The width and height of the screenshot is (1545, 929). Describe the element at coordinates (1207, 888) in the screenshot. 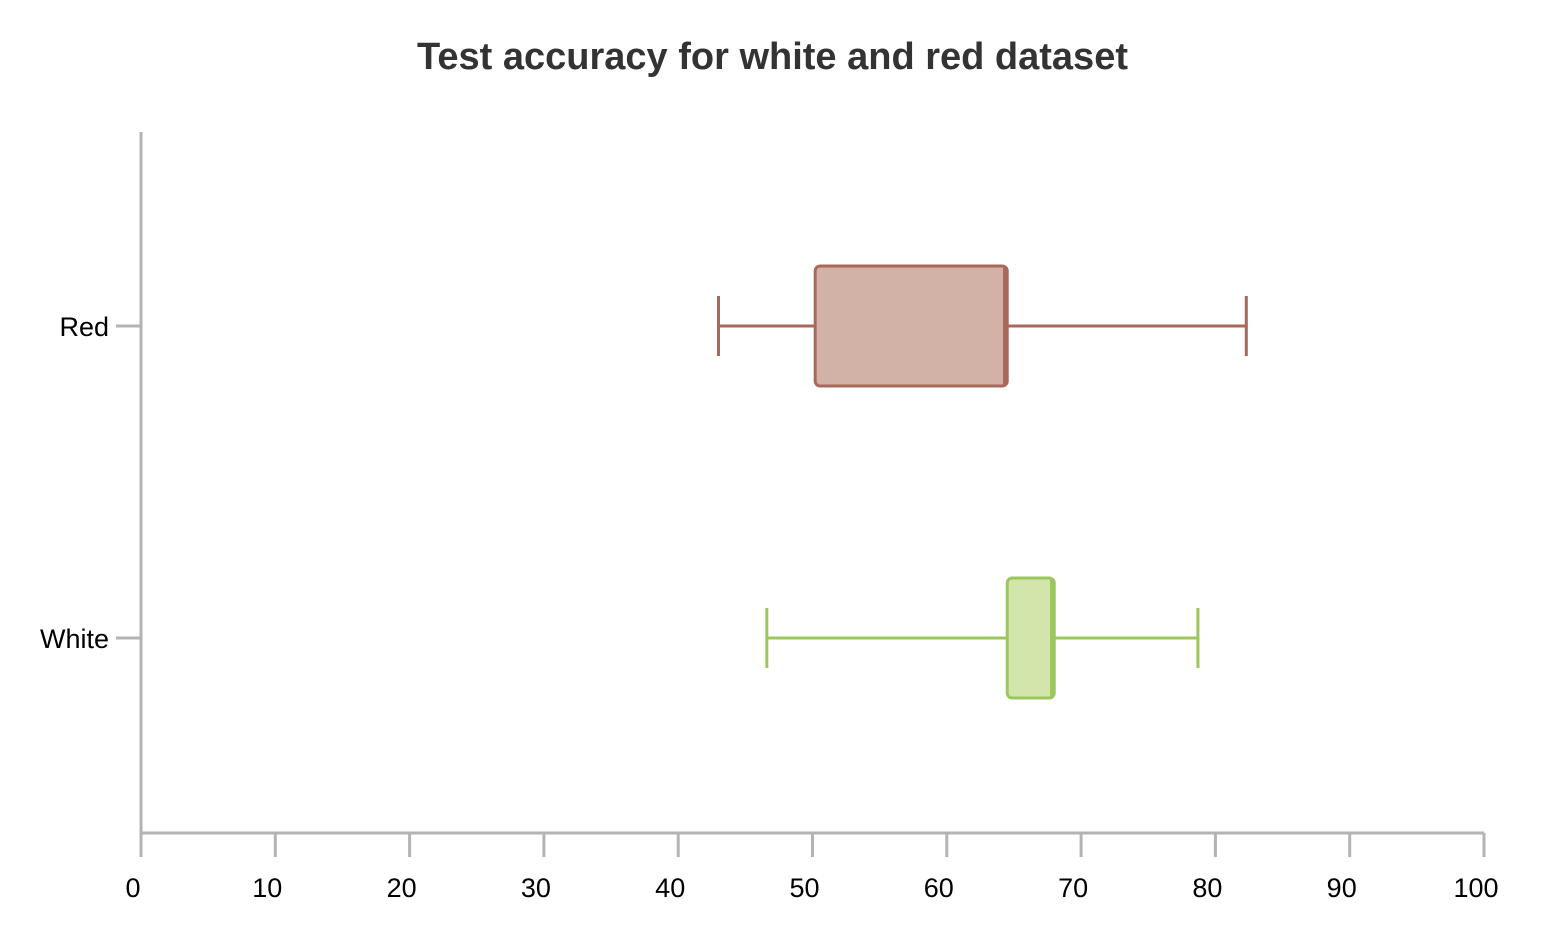

I see `x-tick-label: 80` at that location.